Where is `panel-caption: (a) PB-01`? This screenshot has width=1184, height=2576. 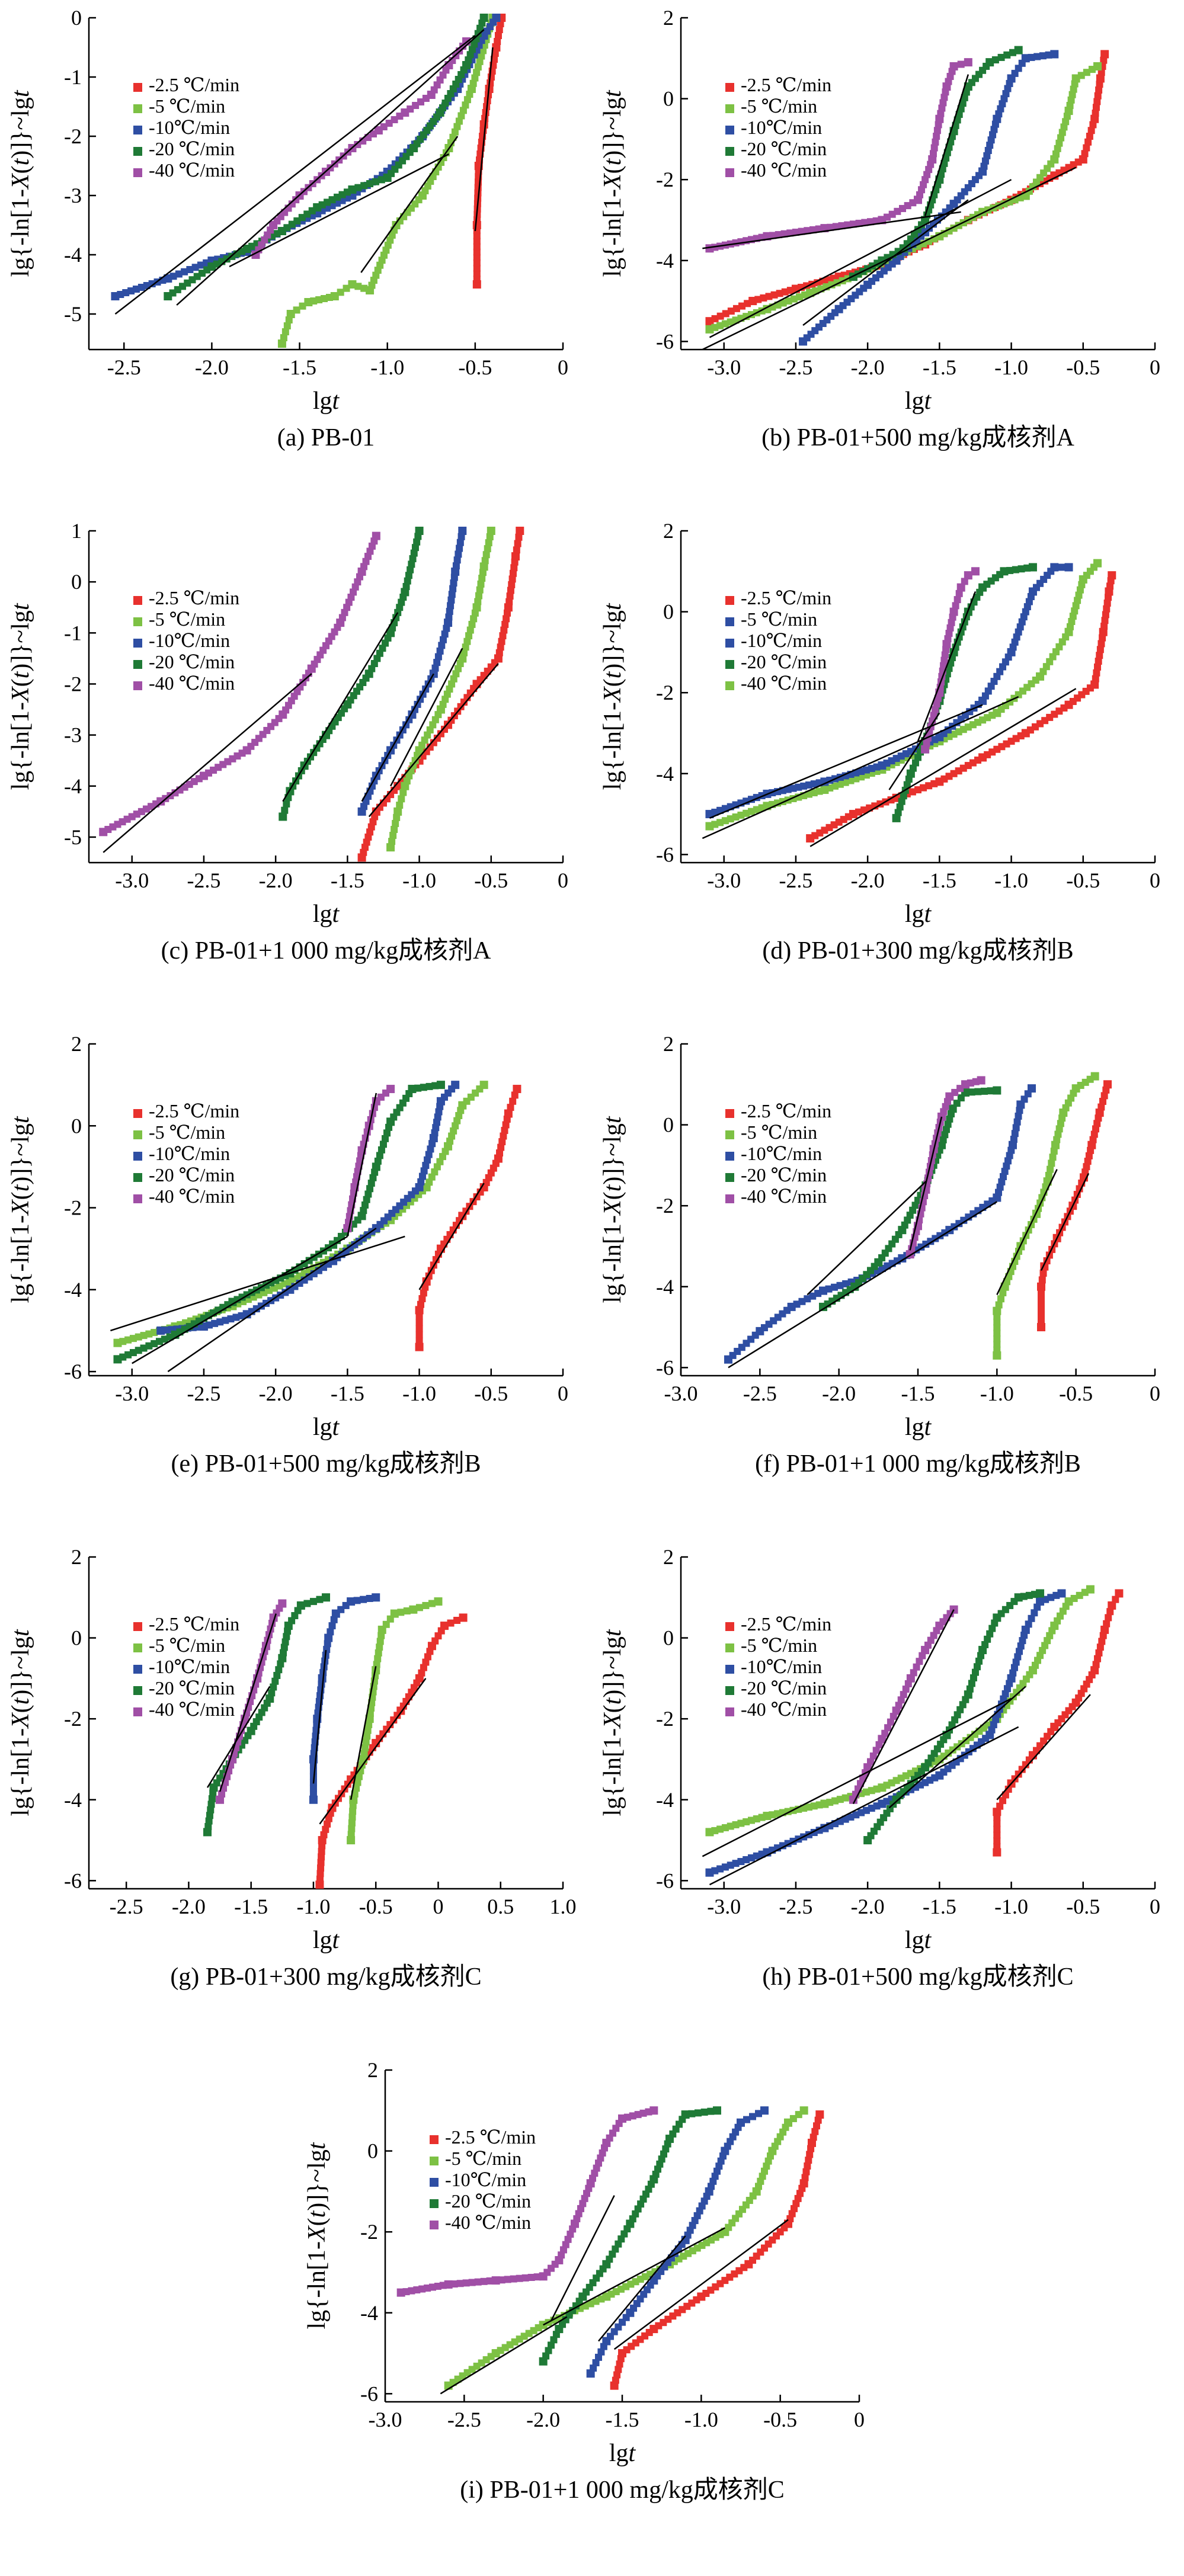 panel-caption: (a) PB-01 is located at coordinates (326, 437).